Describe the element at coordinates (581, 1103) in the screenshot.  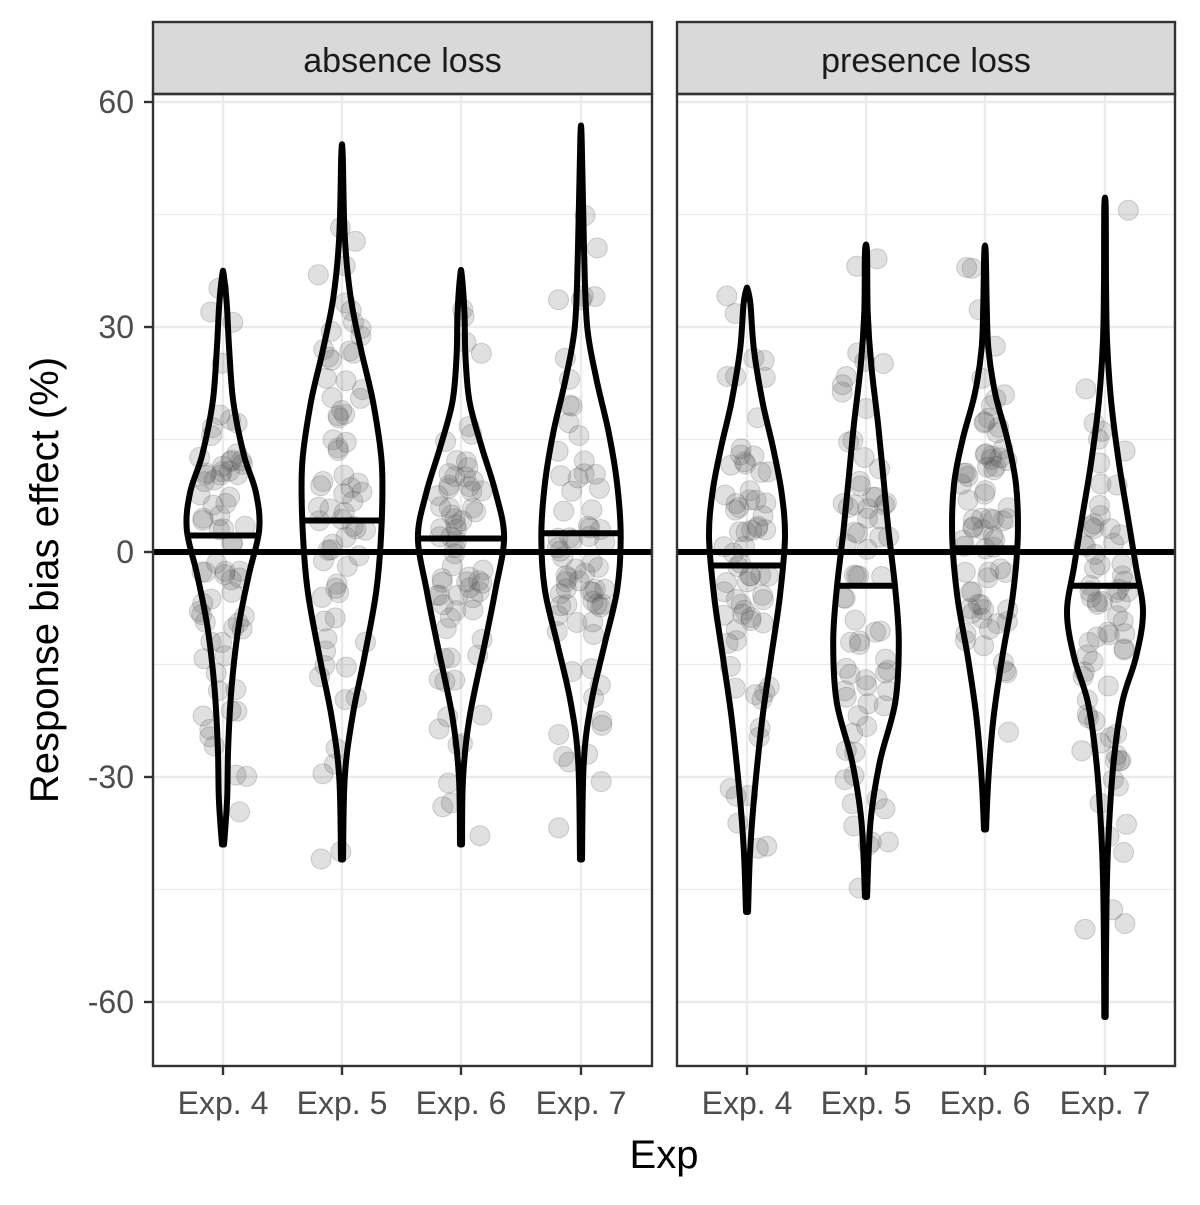
I see `x-tick-label: Exp. 7` at that location.